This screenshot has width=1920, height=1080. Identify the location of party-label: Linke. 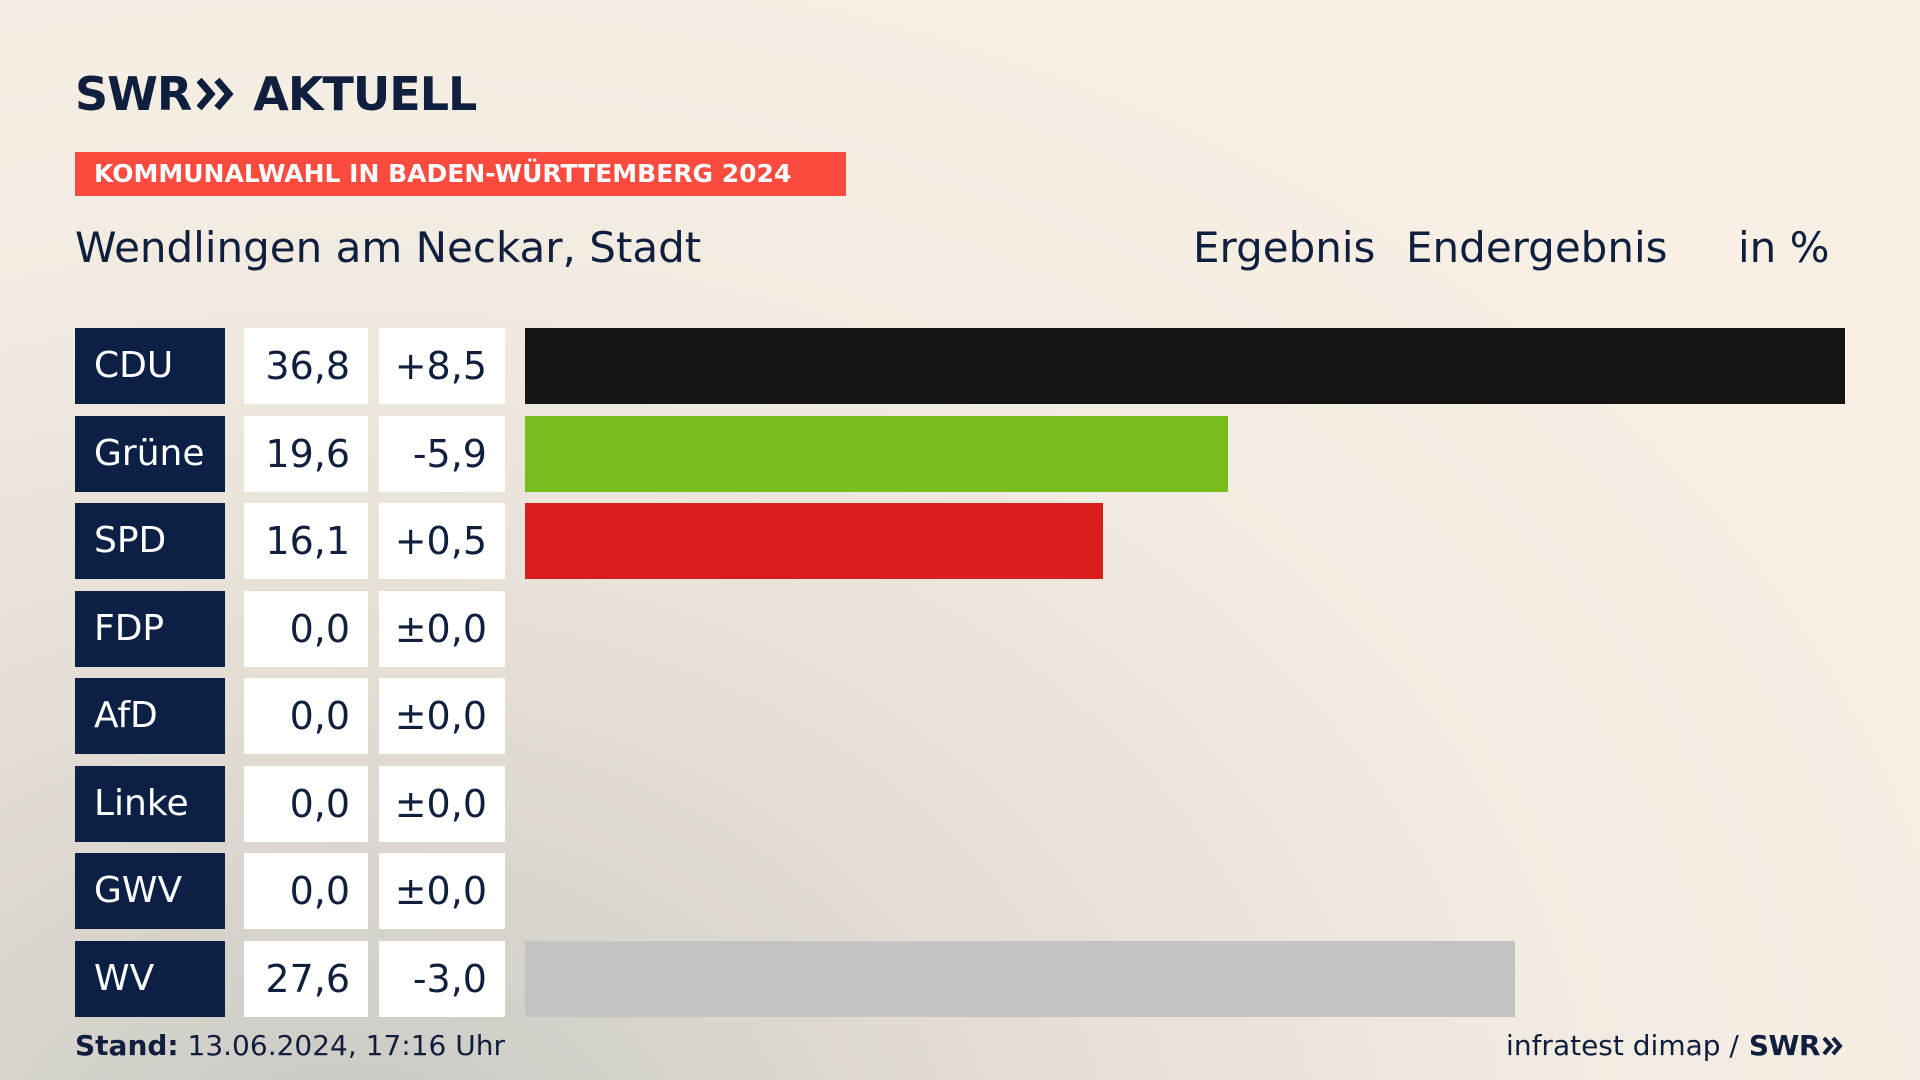
(150, 803).